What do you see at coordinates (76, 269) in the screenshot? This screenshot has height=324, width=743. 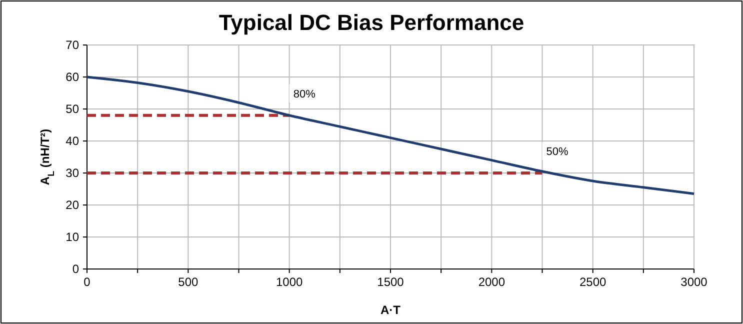 I see `y-tick-label: 0` at bounding box center [76, 269].